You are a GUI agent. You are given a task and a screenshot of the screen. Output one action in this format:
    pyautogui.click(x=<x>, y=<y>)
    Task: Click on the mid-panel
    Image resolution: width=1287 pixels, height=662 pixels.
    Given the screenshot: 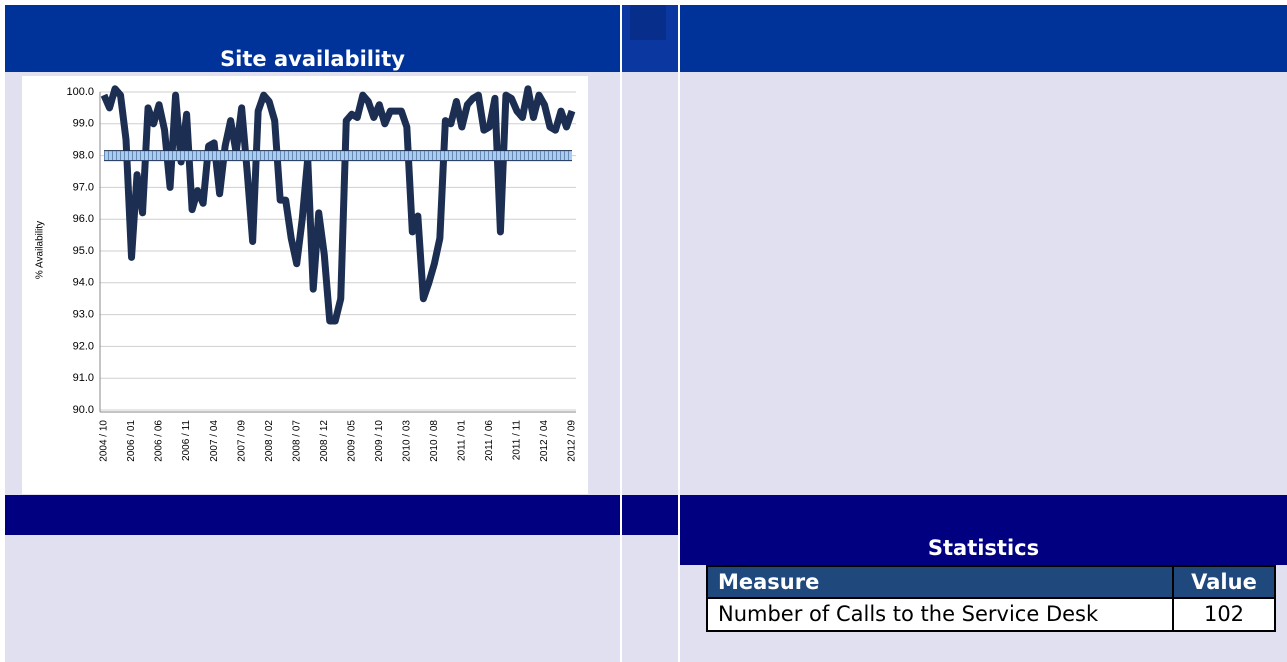 What is the action you would take?
    pyautogui.click(x=650, y=283)
    